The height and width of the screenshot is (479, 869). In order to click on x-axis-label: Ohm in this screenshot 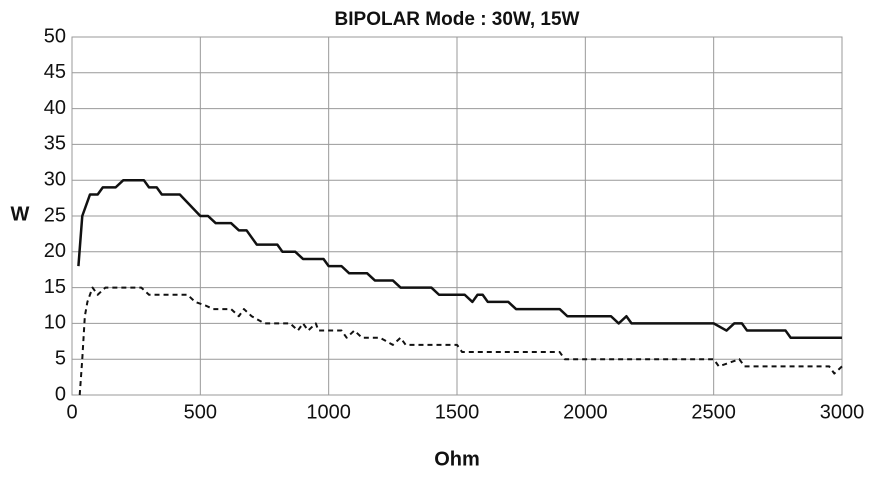, I will do `click(457, 459)`.